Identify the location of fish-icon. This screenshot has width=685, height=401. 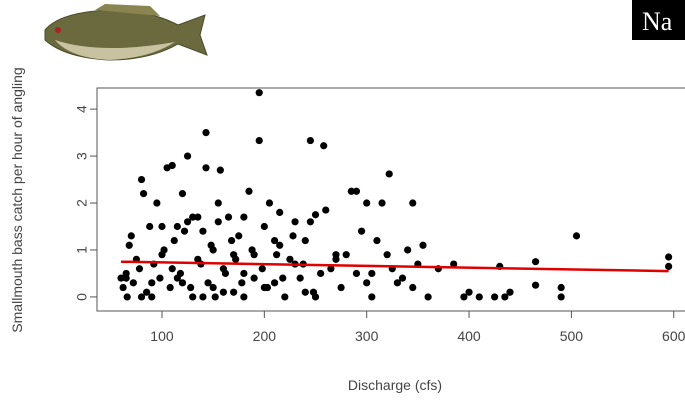
(126, 32).